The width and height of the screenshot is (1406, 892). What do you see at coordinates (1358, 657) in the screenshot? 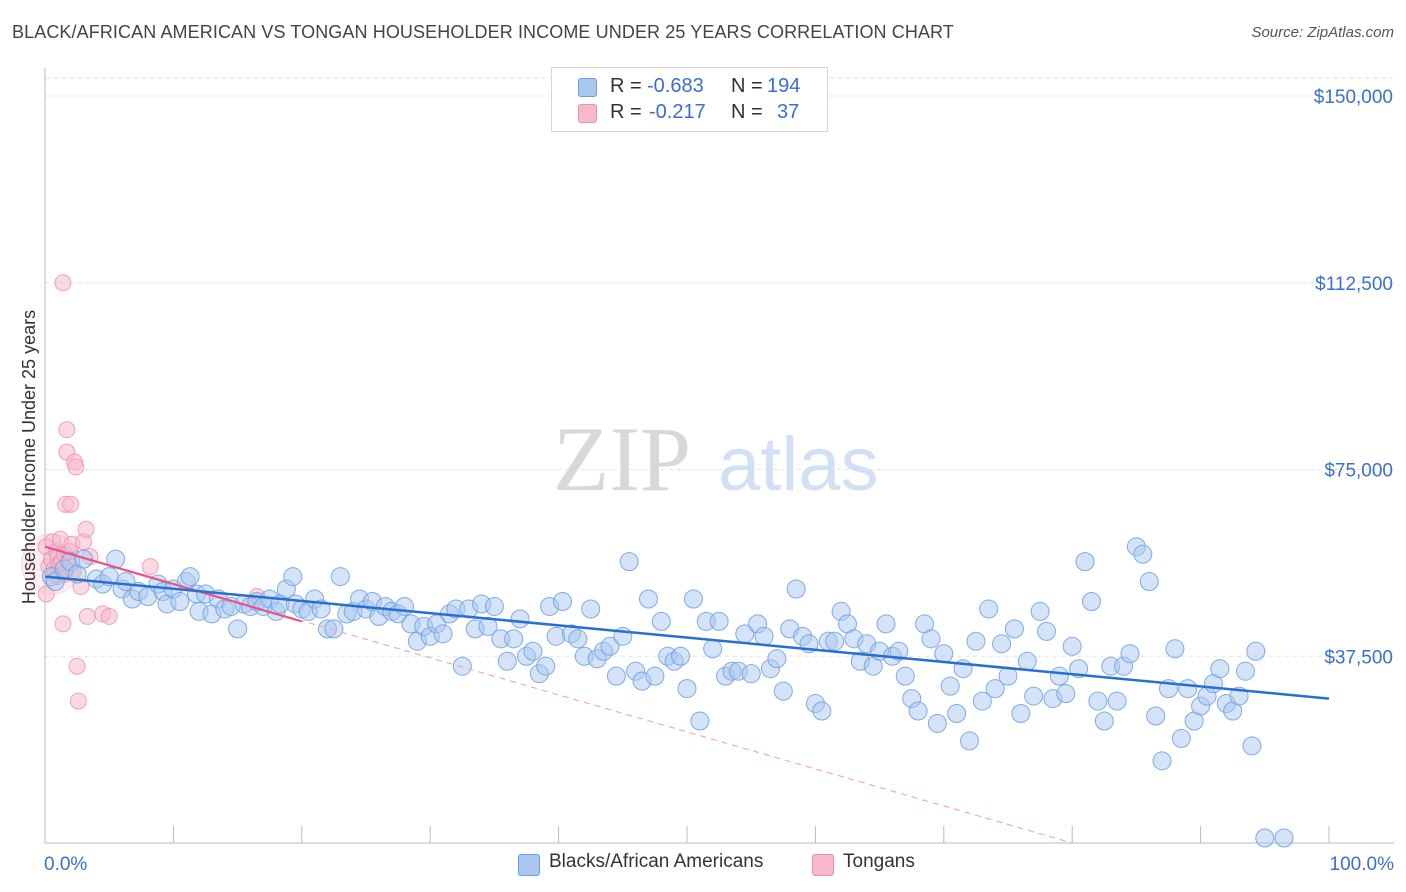
I see `y-tick-label: $37,500` at bounding box center [1358, 657].